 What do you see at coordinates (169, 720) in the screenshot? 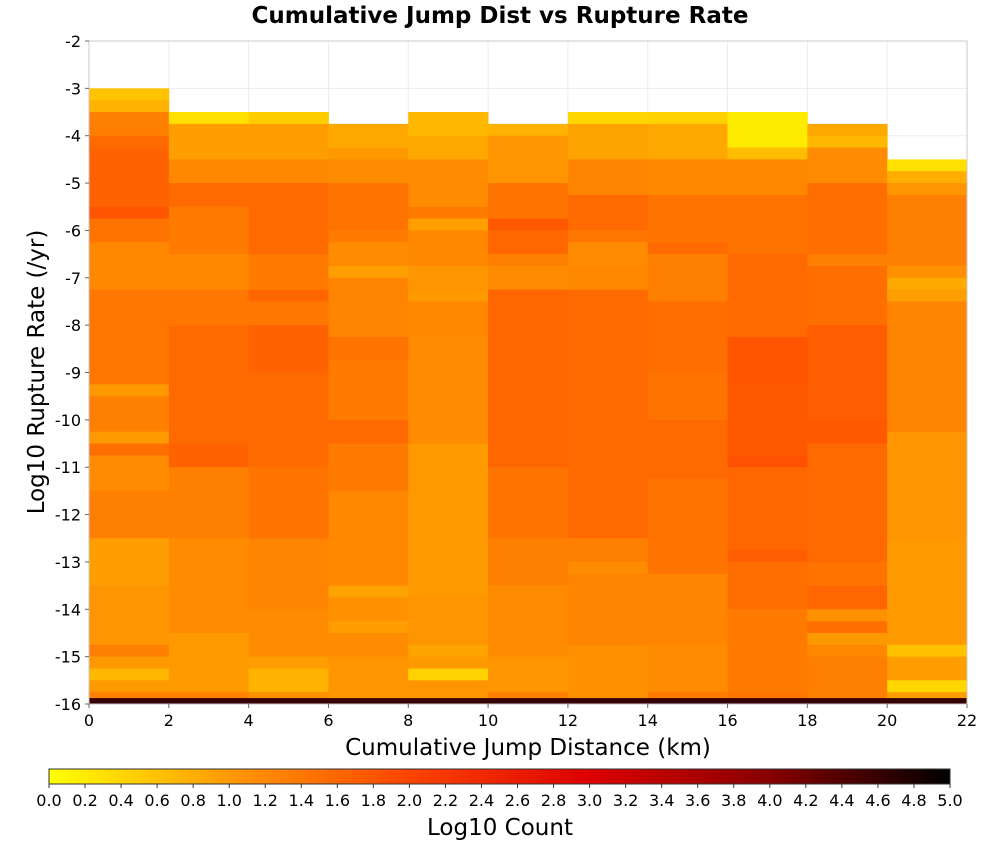
I see `x-tick-label: 2` at bounding box center [169, 720].